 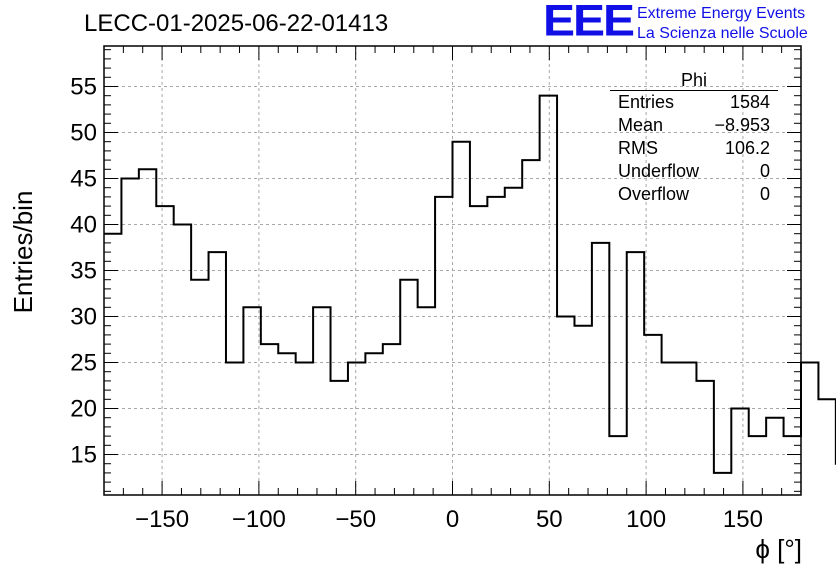 I want to click on stats-row-underflow: Underflow 0, so click(x=694, y=171).